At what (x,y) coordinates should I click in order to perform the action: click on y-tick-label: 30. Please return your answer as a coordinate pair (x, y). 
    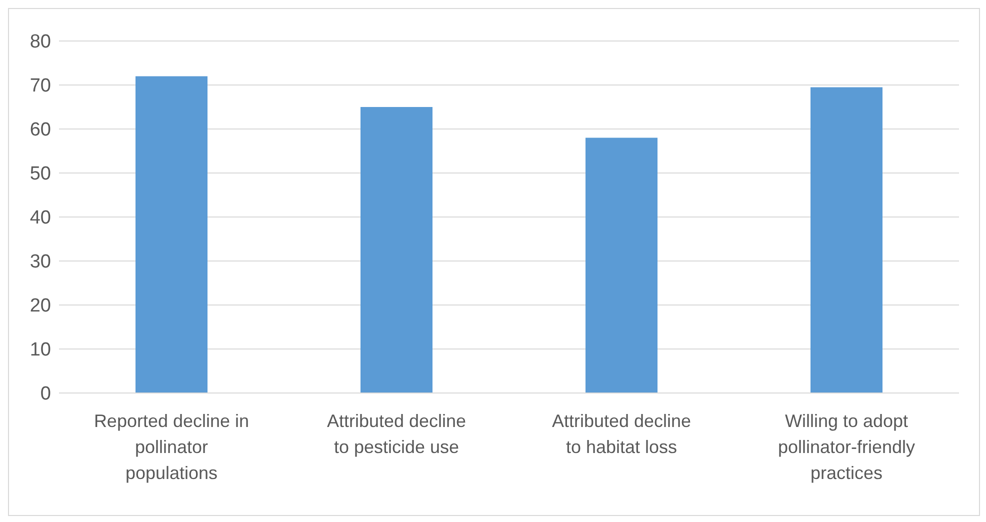
    Looking at the image, I should click on (40, 262).